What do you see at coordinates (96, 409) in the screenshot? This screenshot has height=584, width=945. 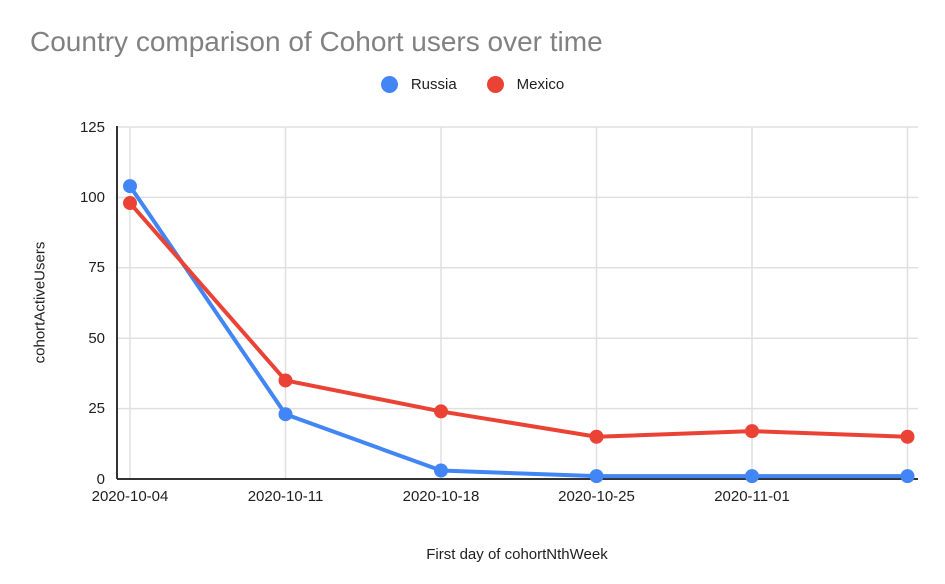 I see `y-tick-label: 25` at bounding box center [96, 409].